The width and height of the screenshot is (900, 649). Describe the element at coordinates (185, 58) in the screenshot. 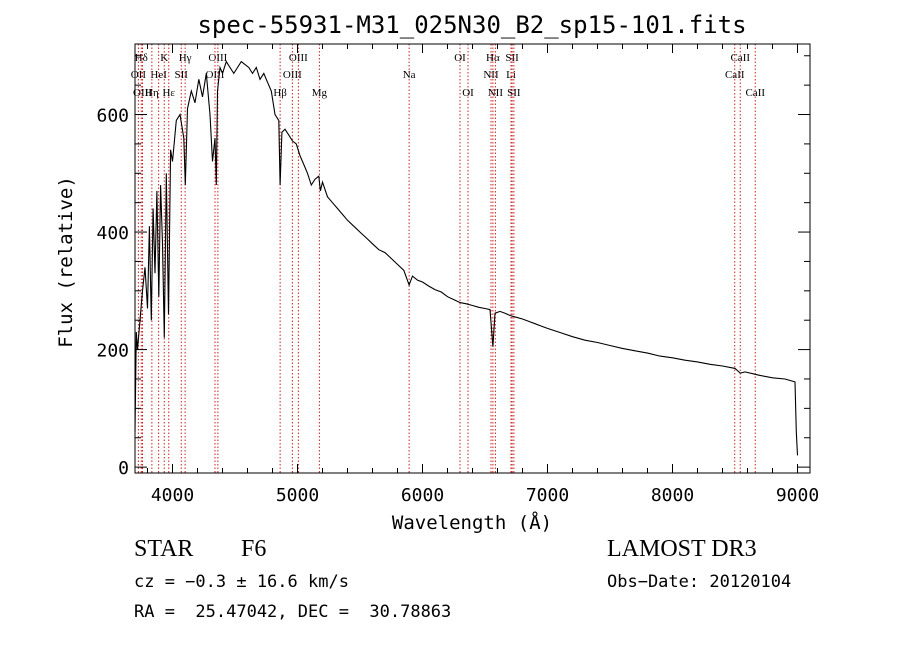

I see `line-marker-label: Hγ` at that location.